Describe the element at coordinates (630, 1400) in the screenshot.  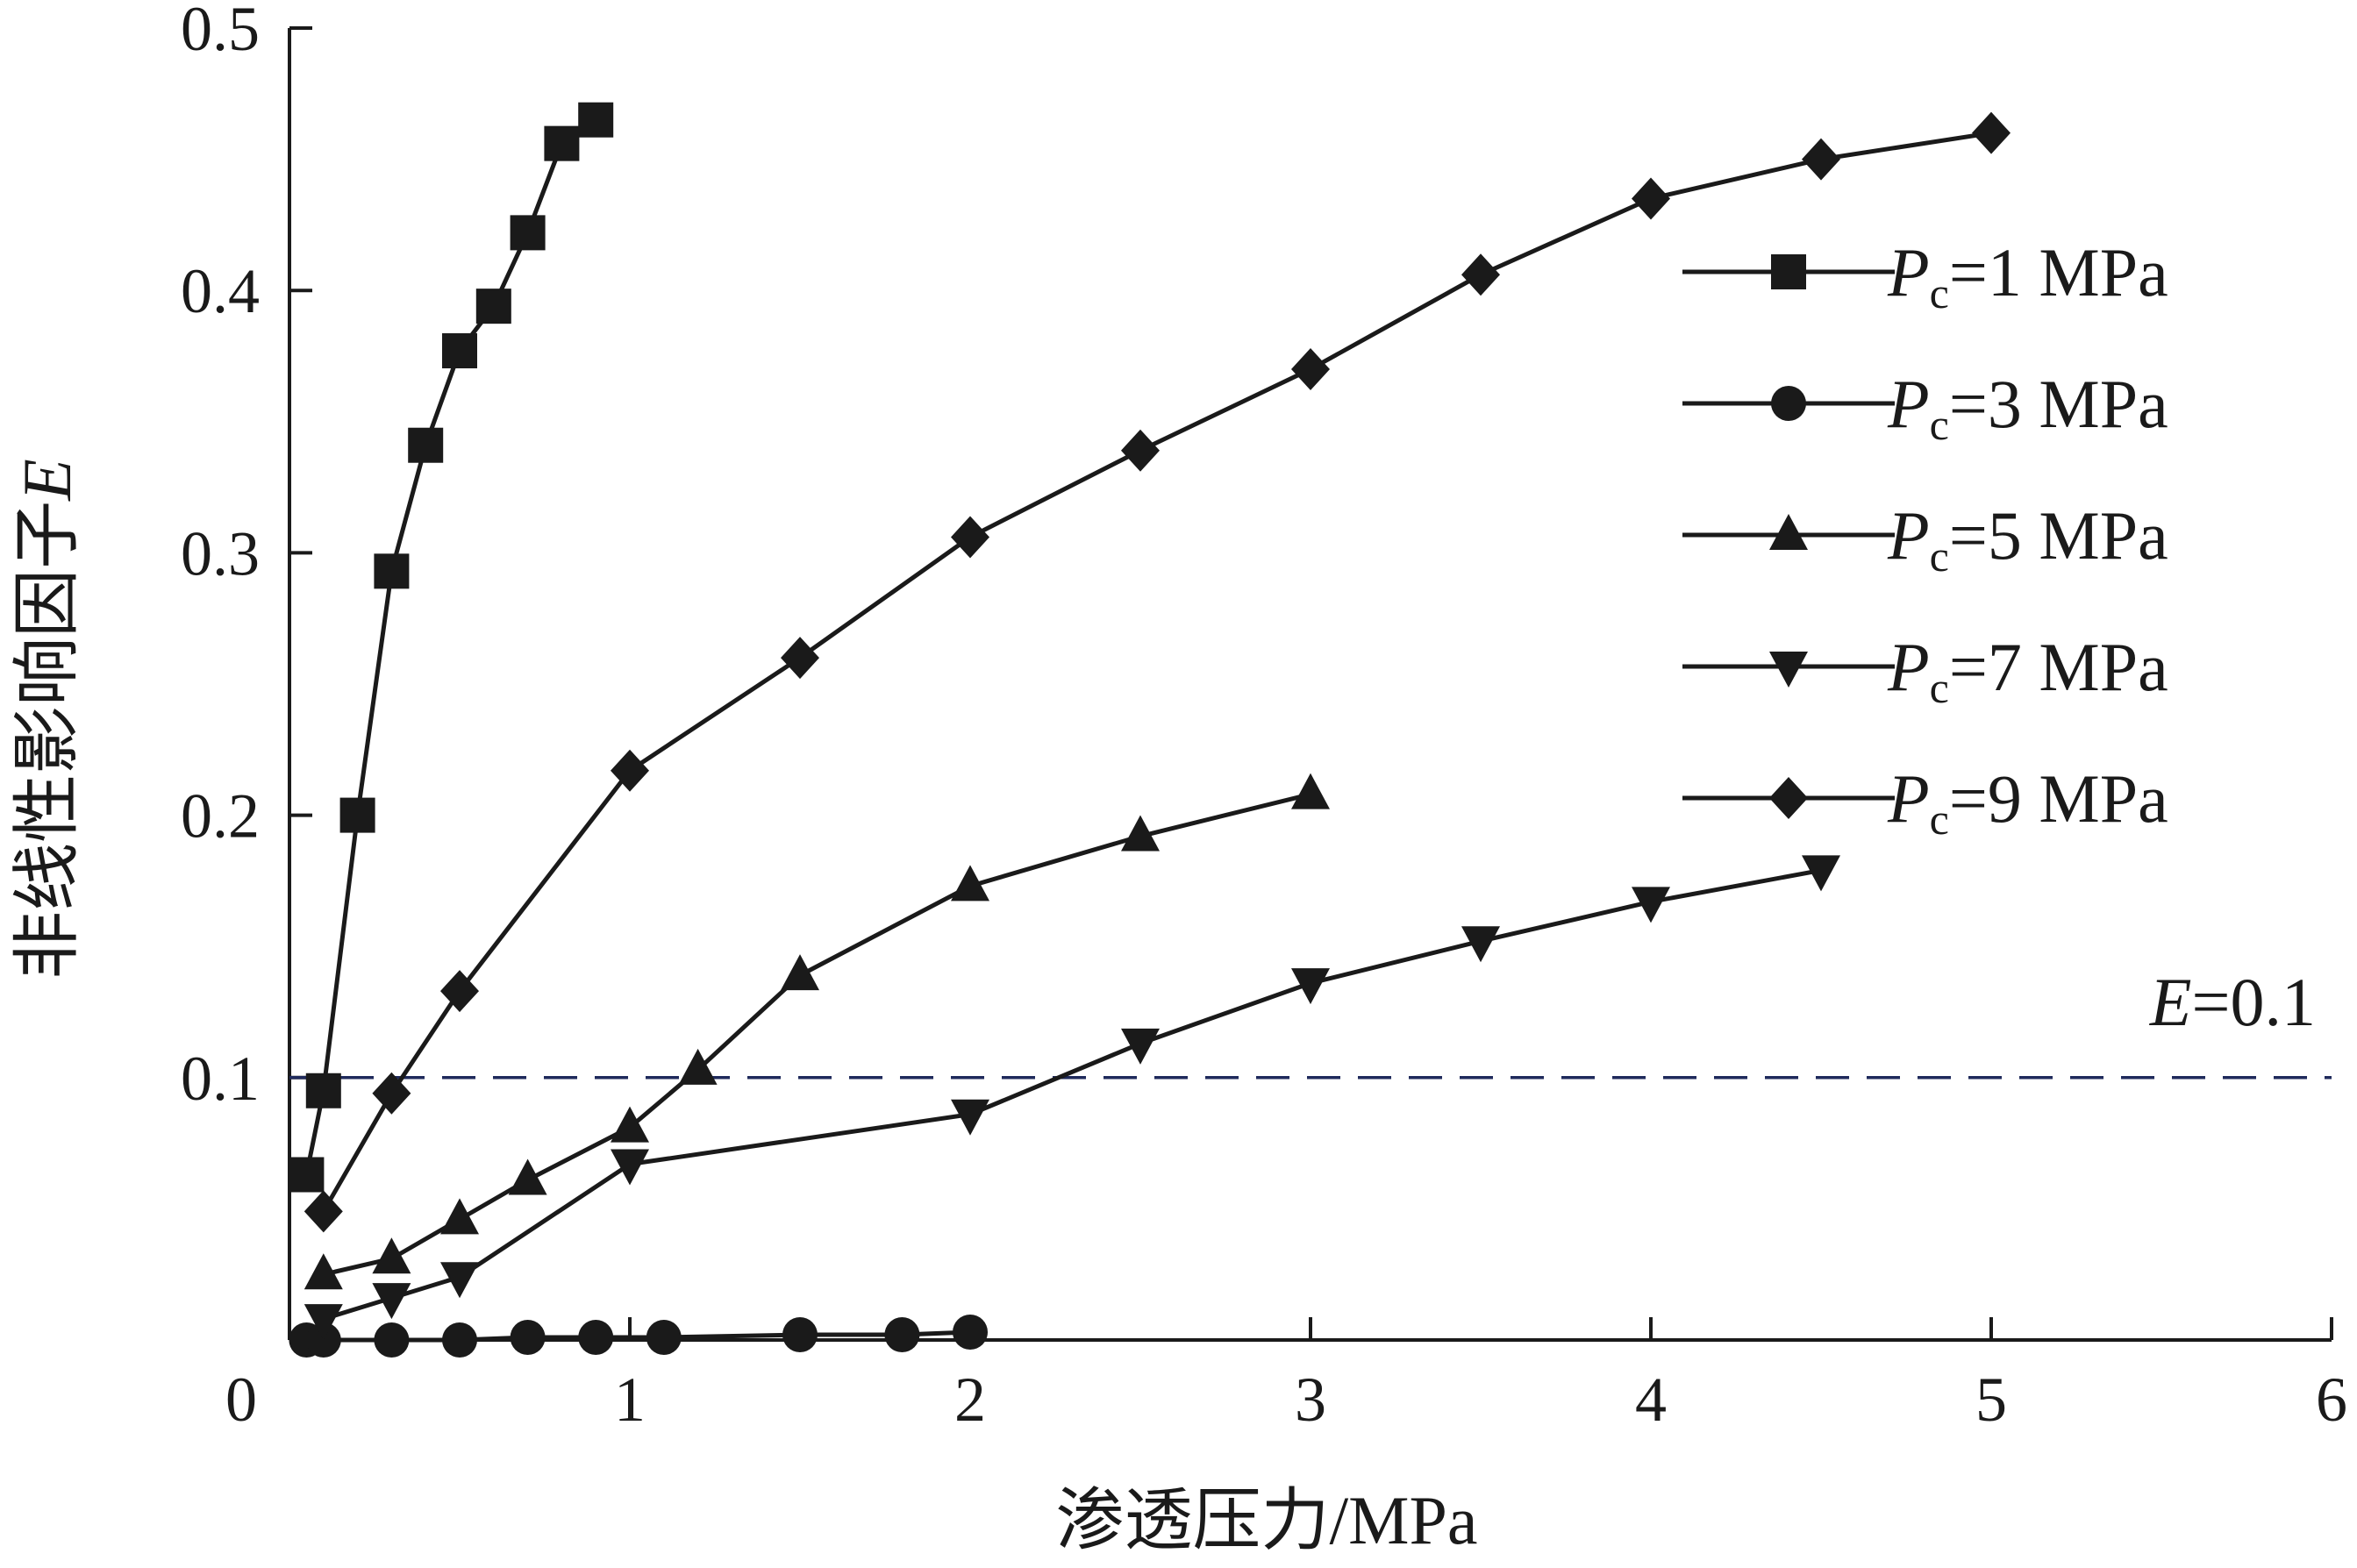
I see `x-tick-label: 1` at that location.